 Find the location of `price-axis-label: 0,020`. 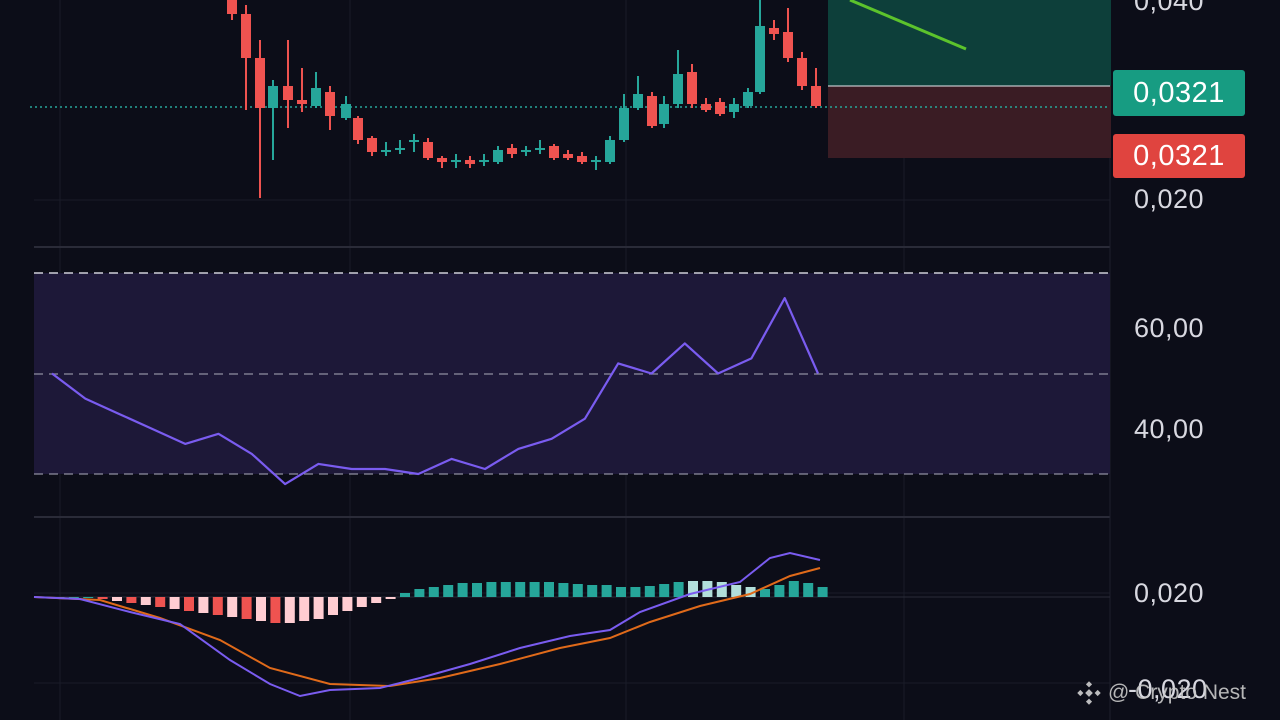

price-axis-label: 0,020 is located at coordinates (1169, 199).